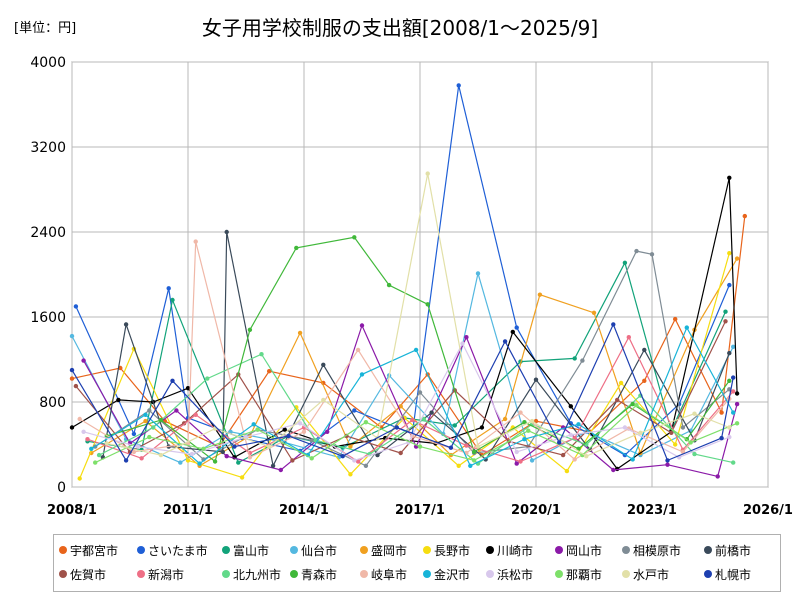 The width and height of the screenshot is (800, 600). Describe the element at coordinates (48, 318) in the screenshot. I see `y-tick-label: 1600` at that location.